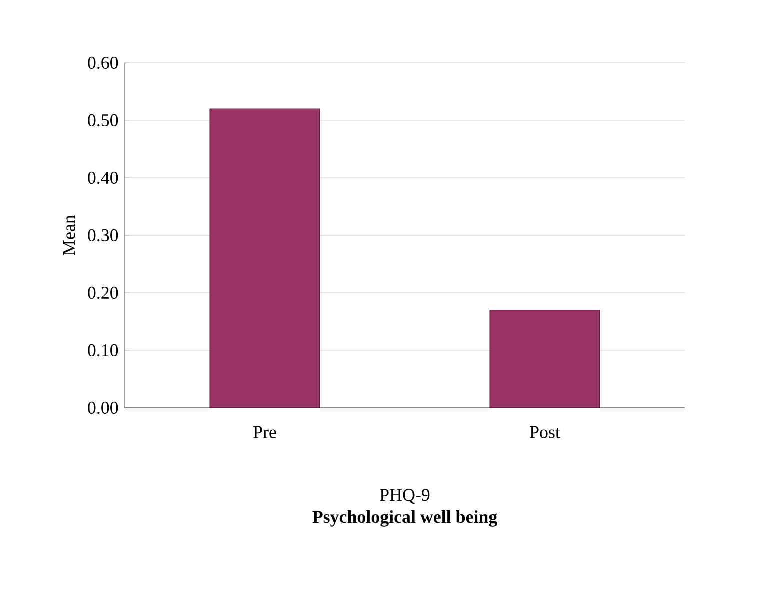 This screenshot has height=608, width=777. I want to click on y-tick-label: 0.50, so click(103, 120).